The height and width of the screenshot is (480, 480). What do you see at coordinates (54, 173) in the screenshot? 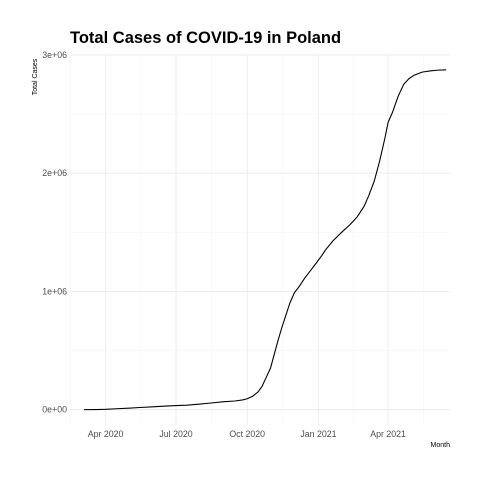
I see `y-tick-label: 2e+06` at bounding box center [54, 173].